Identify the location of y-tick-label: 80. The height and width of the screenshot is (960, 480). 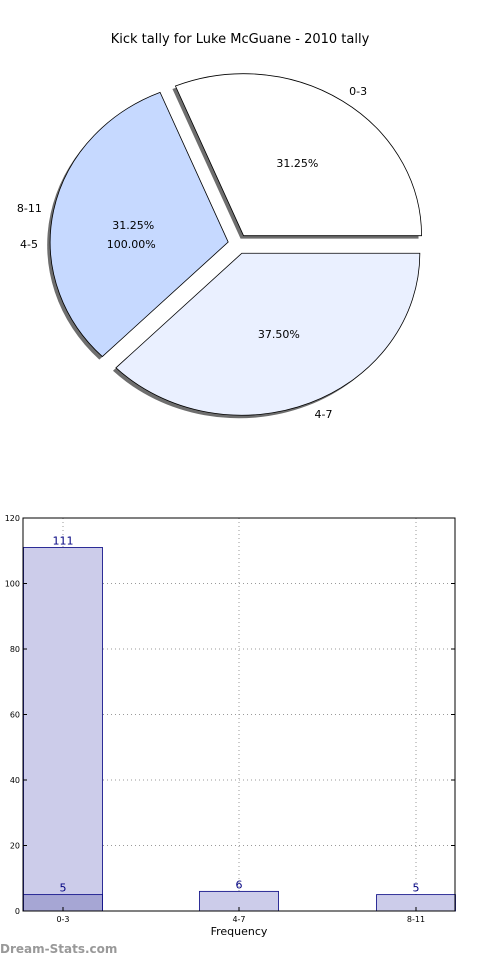
(15, 649).